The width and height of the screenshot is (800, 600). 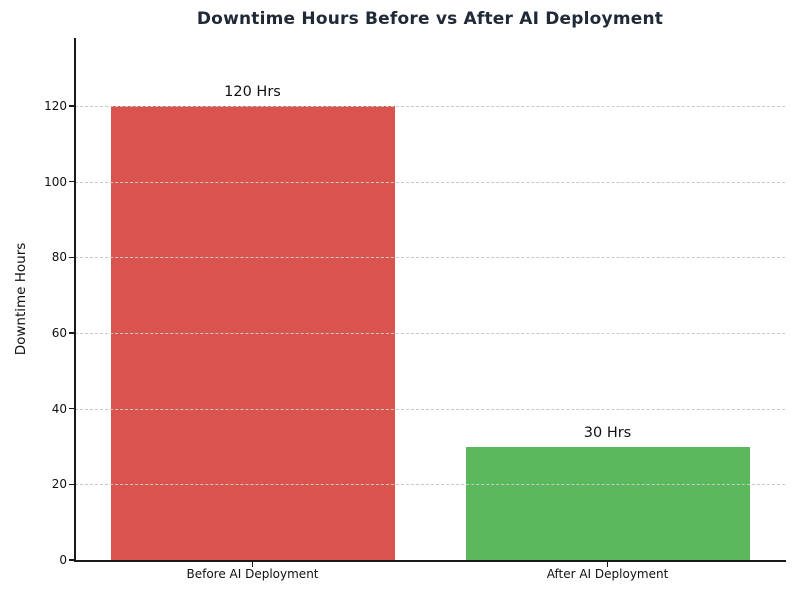 I want to click on x-axis-spine, so click(x=430, y=561).